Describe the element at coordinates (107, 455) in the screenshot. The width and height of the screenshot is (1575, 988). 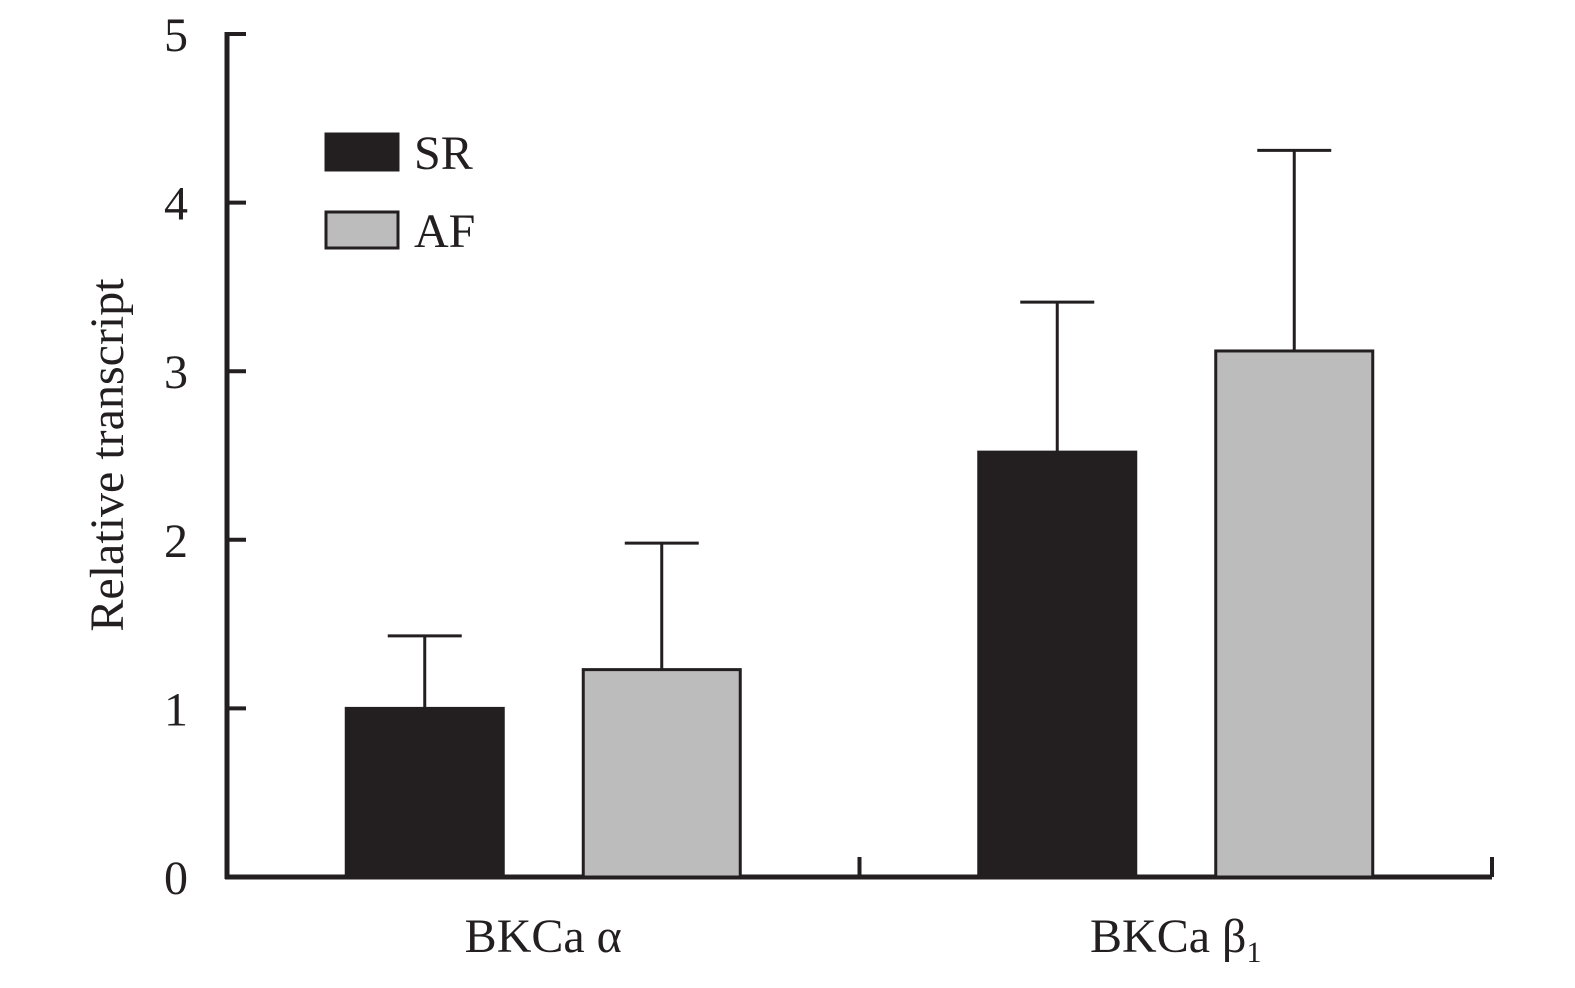
I see `y-axis-label: Relative transcript` at that location.